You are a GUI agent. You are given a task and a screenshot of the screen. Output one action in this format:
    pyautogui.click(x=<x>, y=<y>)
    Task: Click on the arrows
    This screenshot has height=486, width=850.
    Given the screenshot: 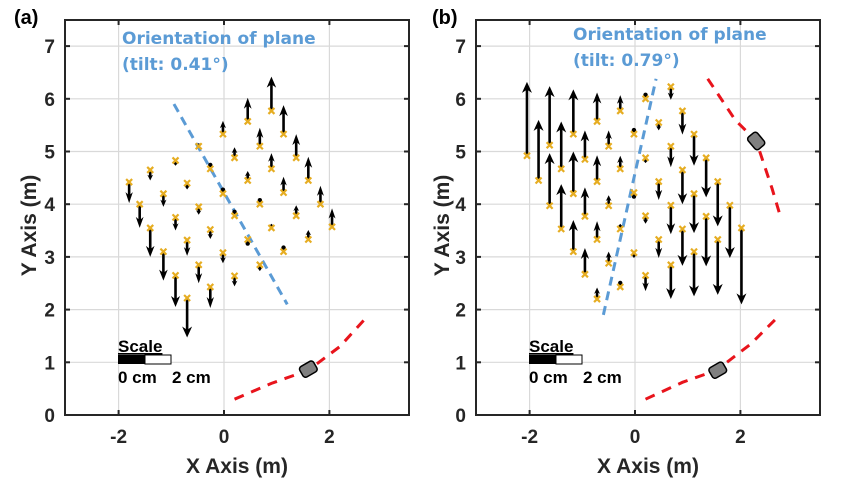 What is the action you would take?
    pyautogui.click(x=634, y=193)
    